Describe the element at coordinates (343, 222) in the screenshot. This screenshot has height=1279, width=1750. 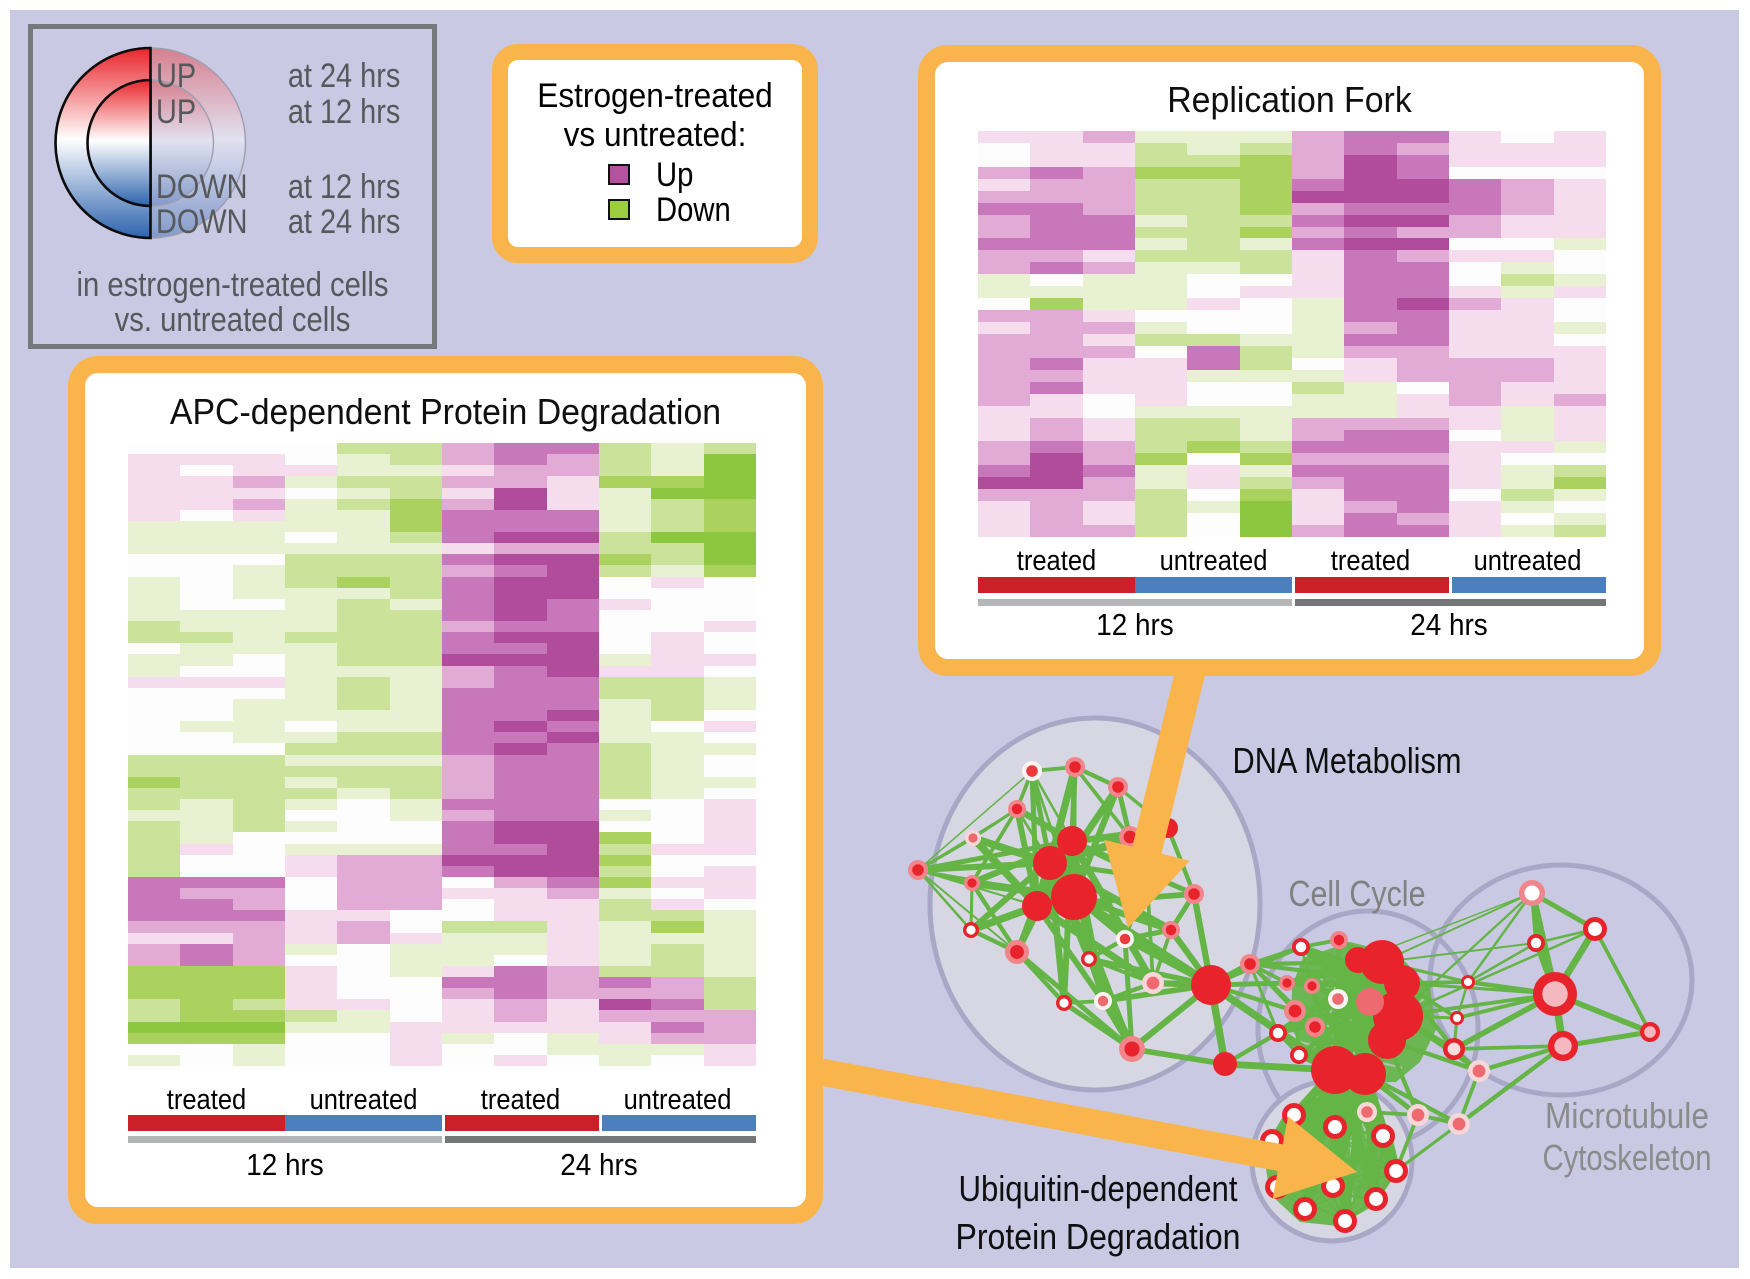
I see `updown-time-down24: at 24 hrs` at that location.